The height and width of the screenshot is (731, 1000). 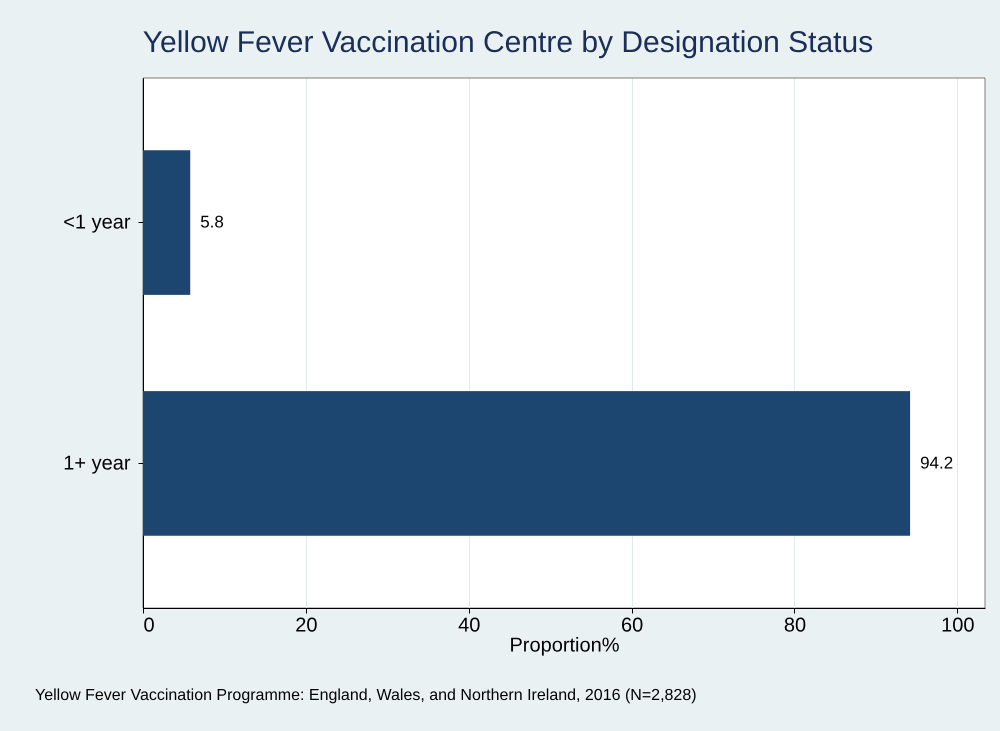 What do you see at coordinates (564, 645) in the screenshot?
I see `x-axis-title: Proportion%` at bounding box center [564, 645].